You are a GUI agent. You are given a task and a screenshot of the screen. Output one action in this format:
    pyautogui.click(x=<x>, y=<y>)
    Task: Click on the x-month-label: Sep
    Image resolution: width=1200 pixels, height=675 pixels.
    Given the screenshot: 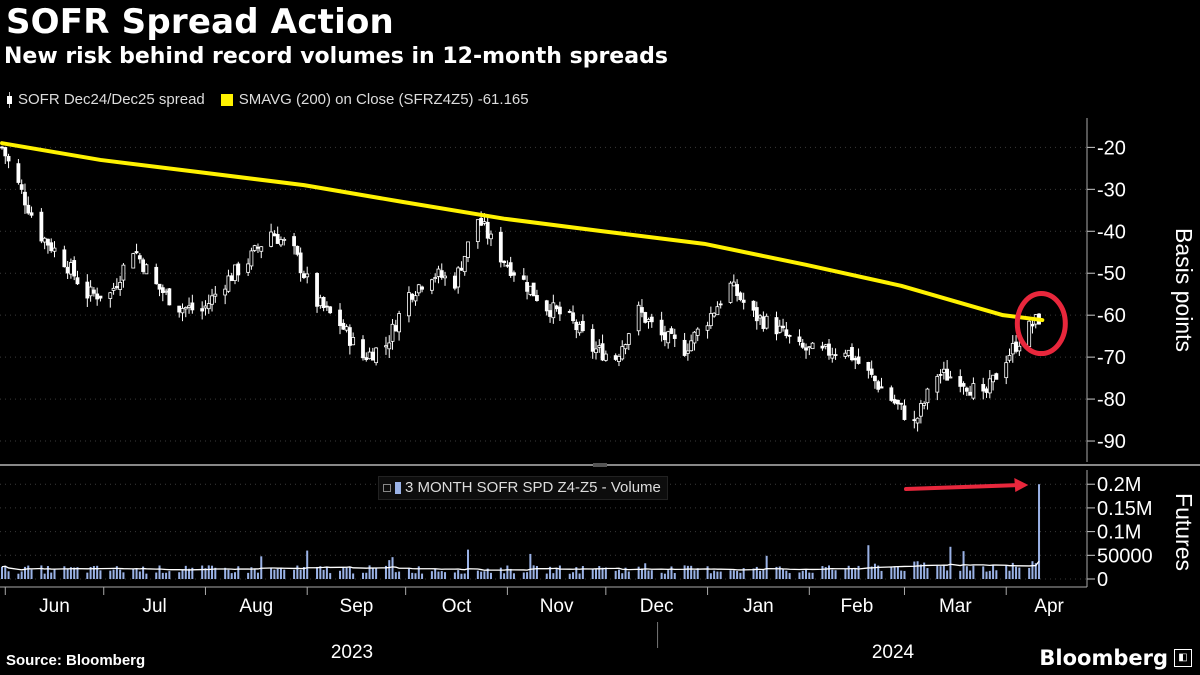 What is the action you would take?
    pyautogui.click(x=357, y=606)
    